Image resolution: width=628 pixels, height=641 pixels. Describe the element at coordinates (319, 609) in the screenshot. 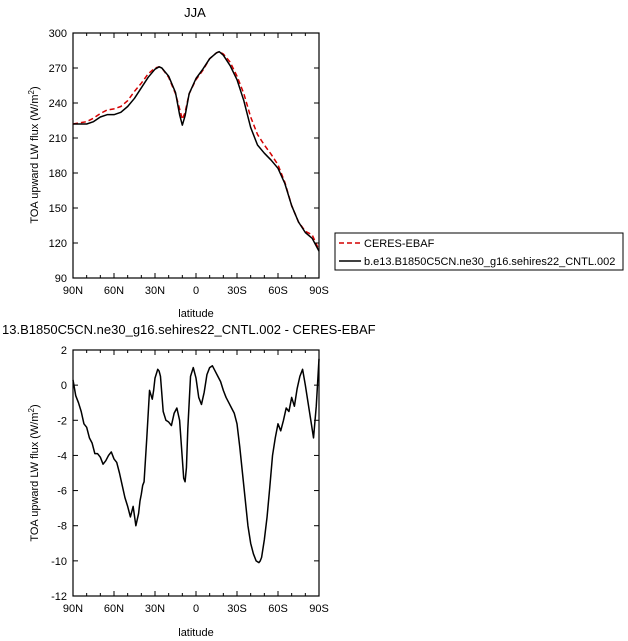

I see `bot-x-tick-label: 90S` at that location.